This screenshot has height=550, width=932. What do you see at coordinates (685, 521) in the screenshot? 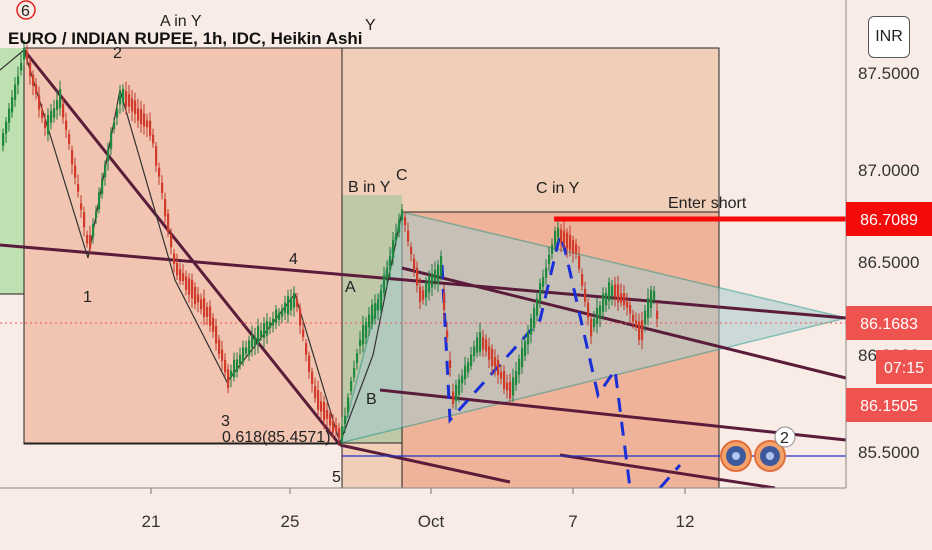
I see `x-tick-label: 12` at bounding box center [685, 521].